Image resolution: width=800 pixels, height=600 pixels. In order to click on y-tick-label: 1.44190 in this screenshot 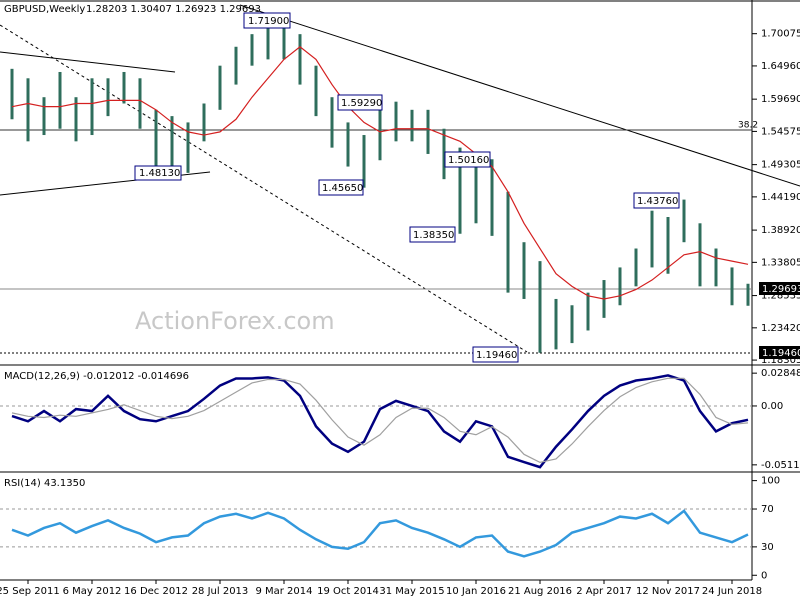, I will do `click(780, 197)`.